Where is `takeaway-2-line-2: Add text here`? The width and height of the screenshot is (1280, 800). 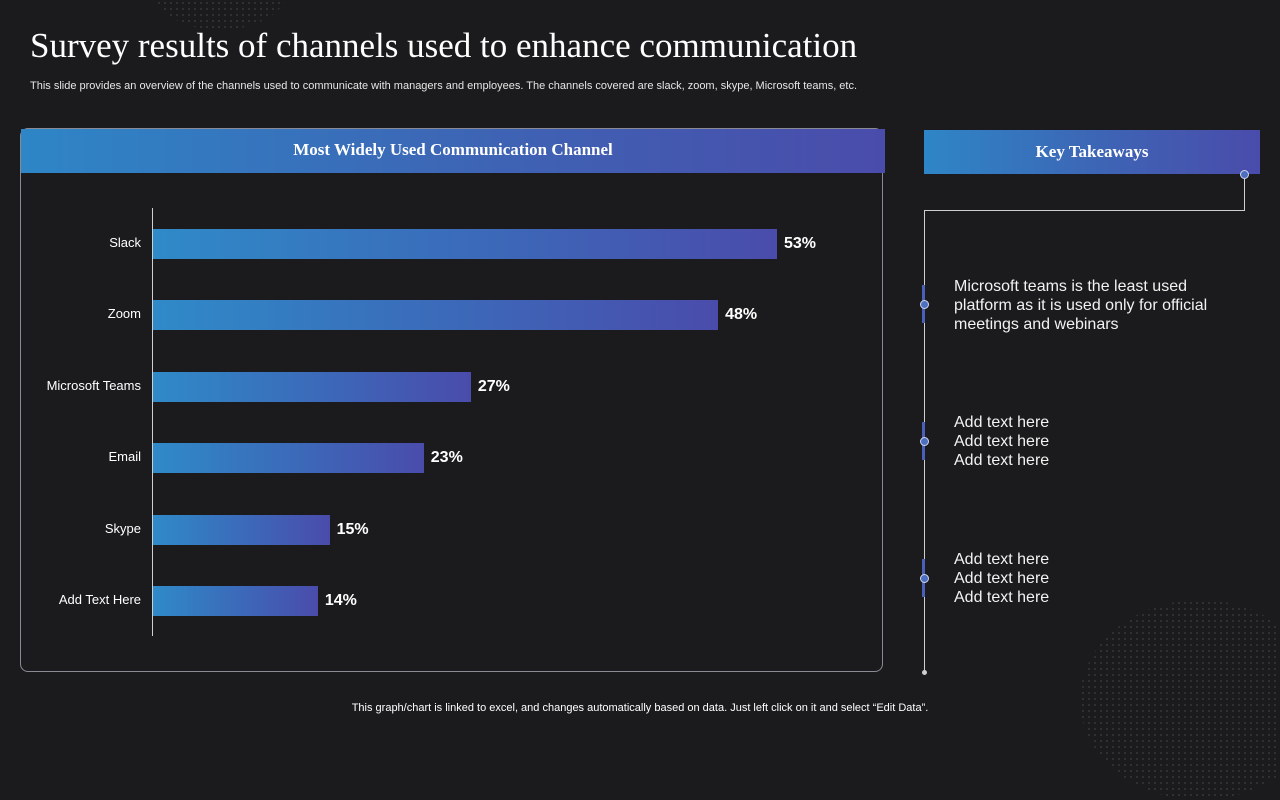 takeaway-2-line-2: Add text here is located at coordinates (1002, 441).